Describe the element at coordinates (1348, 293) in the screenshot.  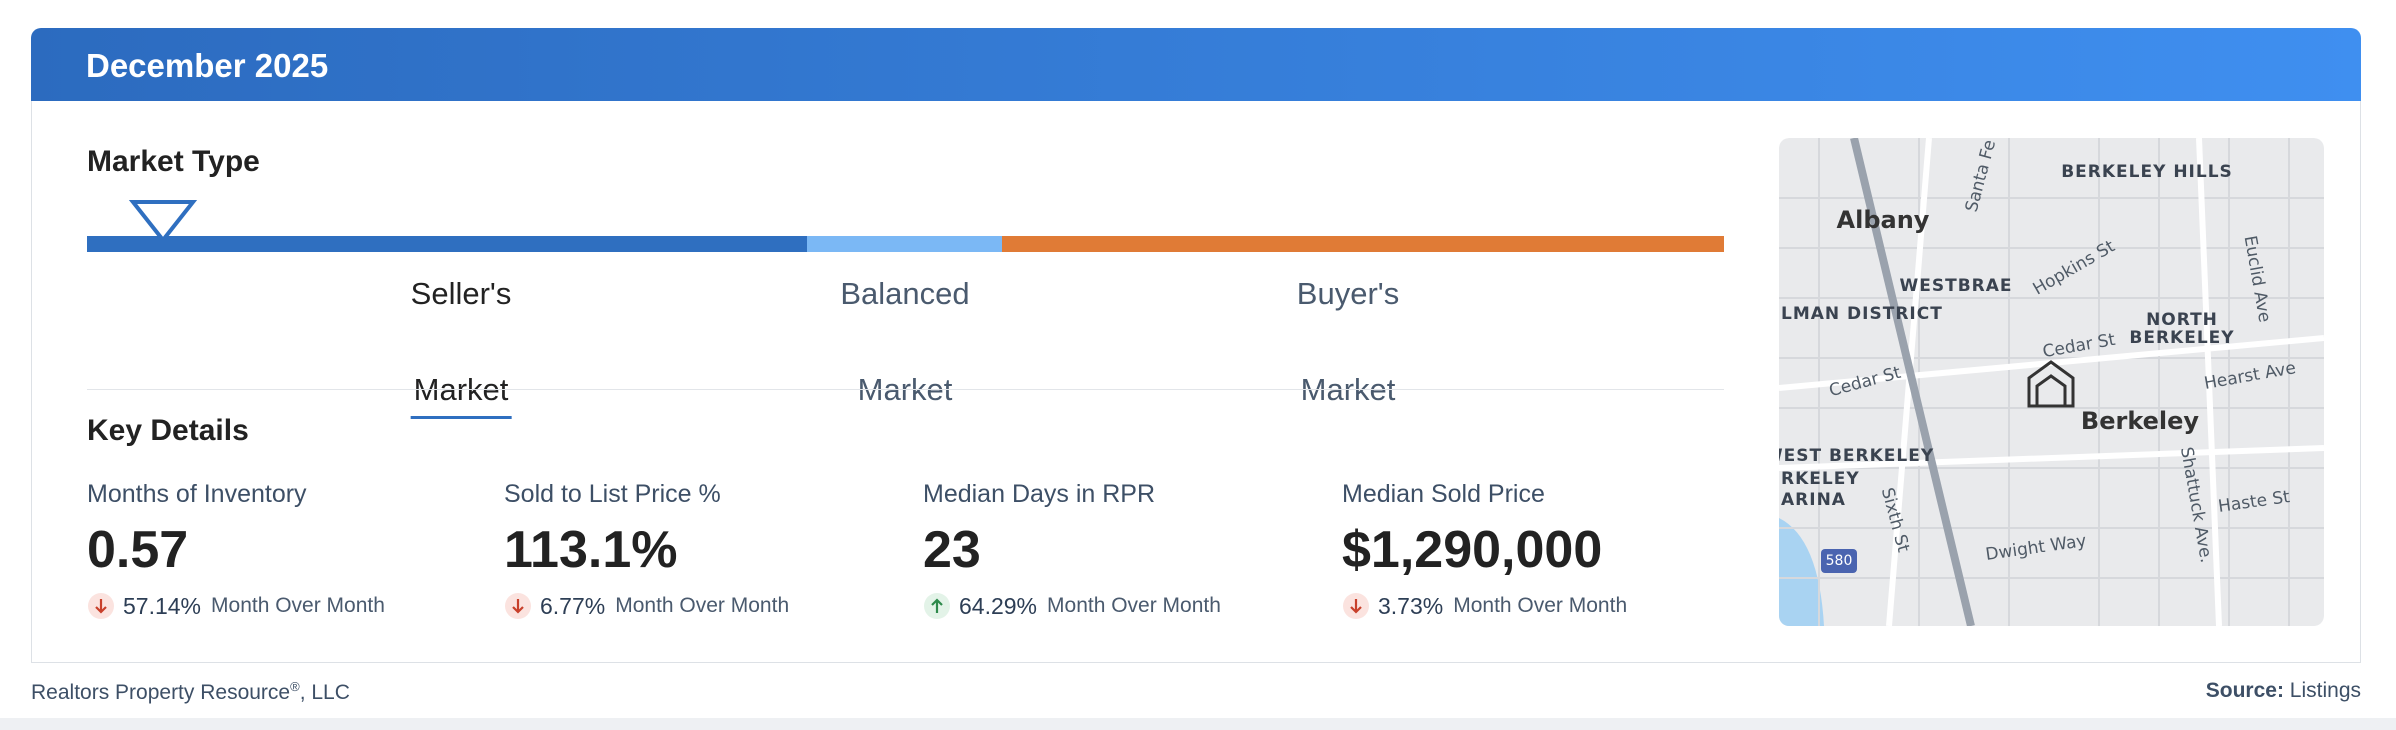
I see `segment-label-line: Buyer's` at that location.